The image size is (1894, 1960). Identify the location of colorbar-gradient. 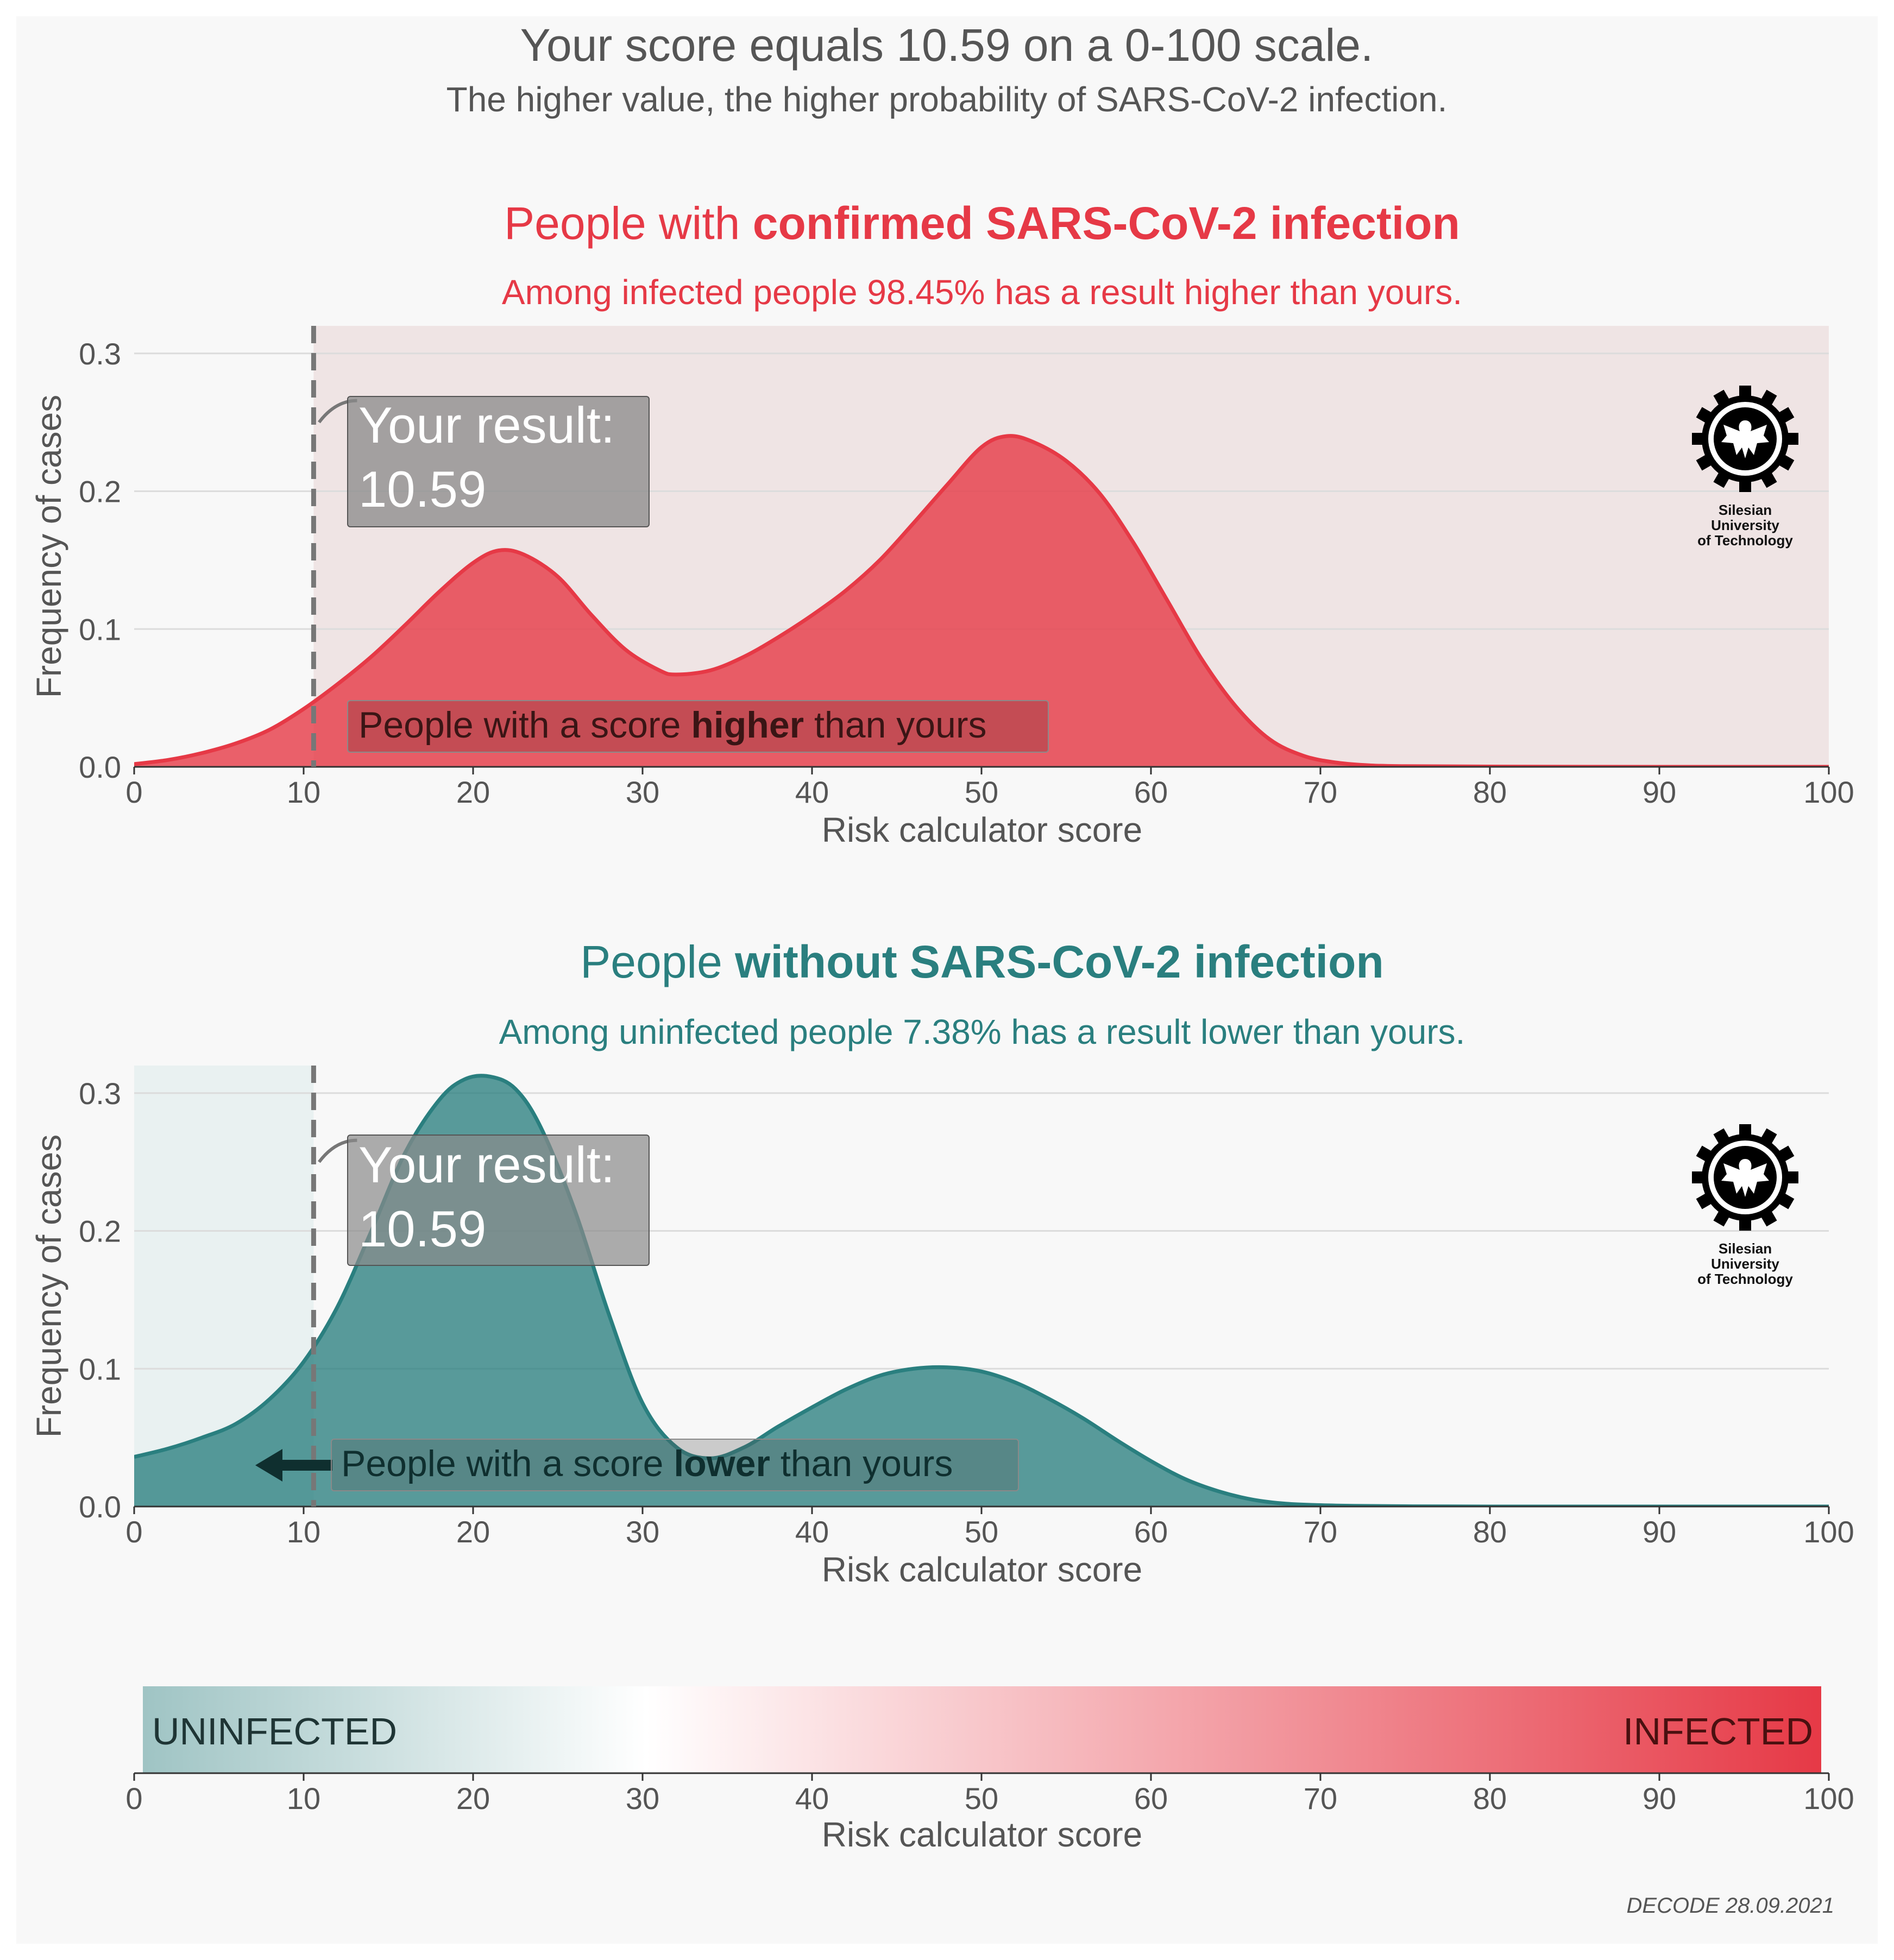
(982, 1729).